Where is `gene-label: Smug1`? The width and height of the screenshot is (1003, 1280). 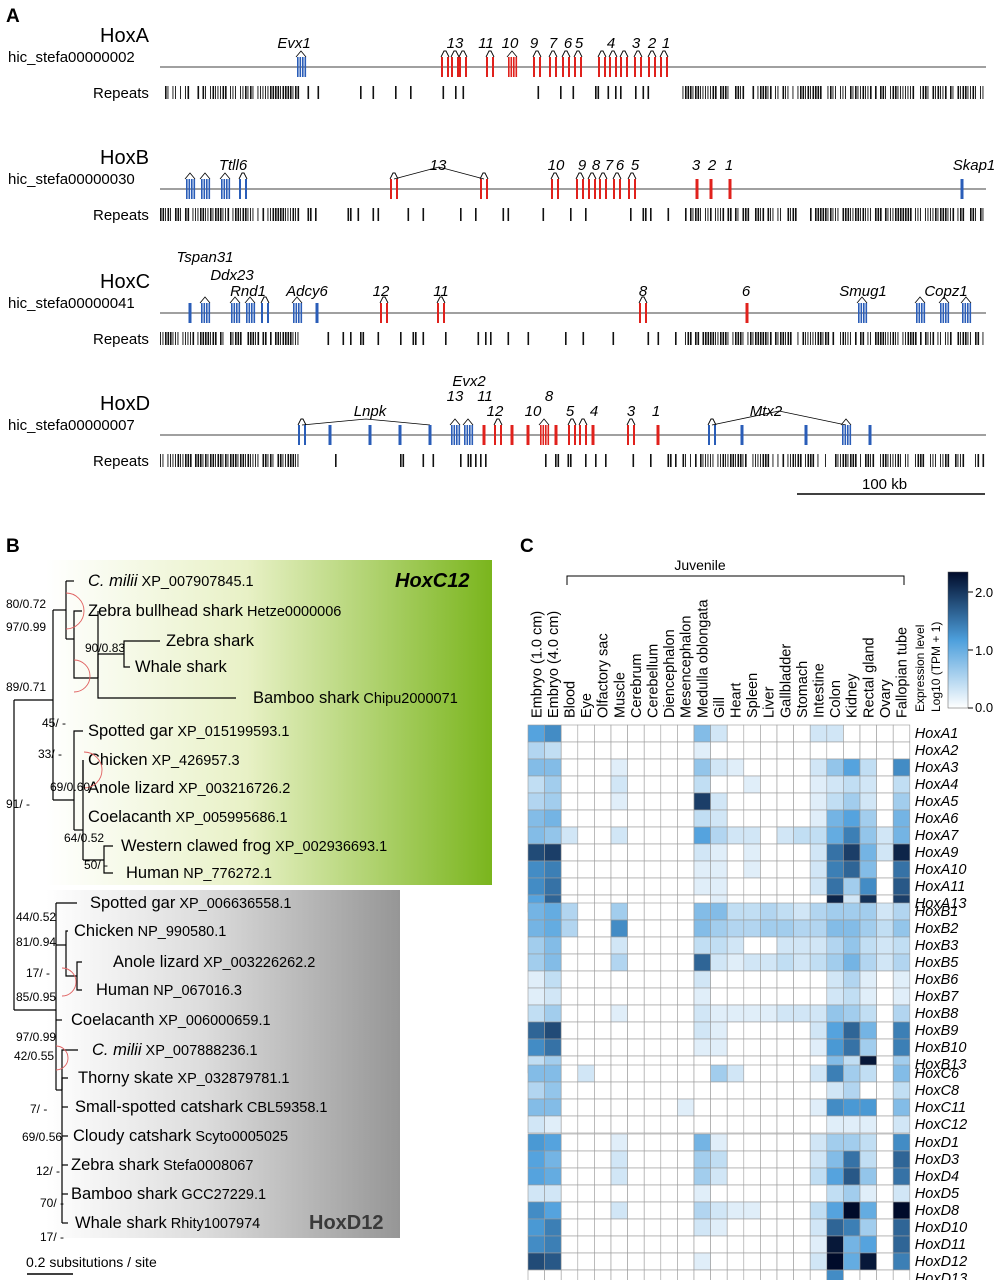
gene-label: Smug1 is located at coordinates (863, 291).